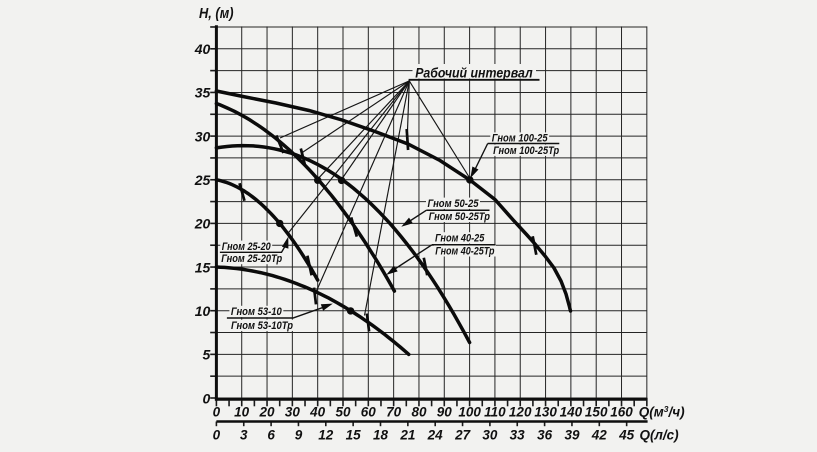  Describe the element at coordinates (599, 434) in the screenshot. I see `svg-text: 42` at that location.